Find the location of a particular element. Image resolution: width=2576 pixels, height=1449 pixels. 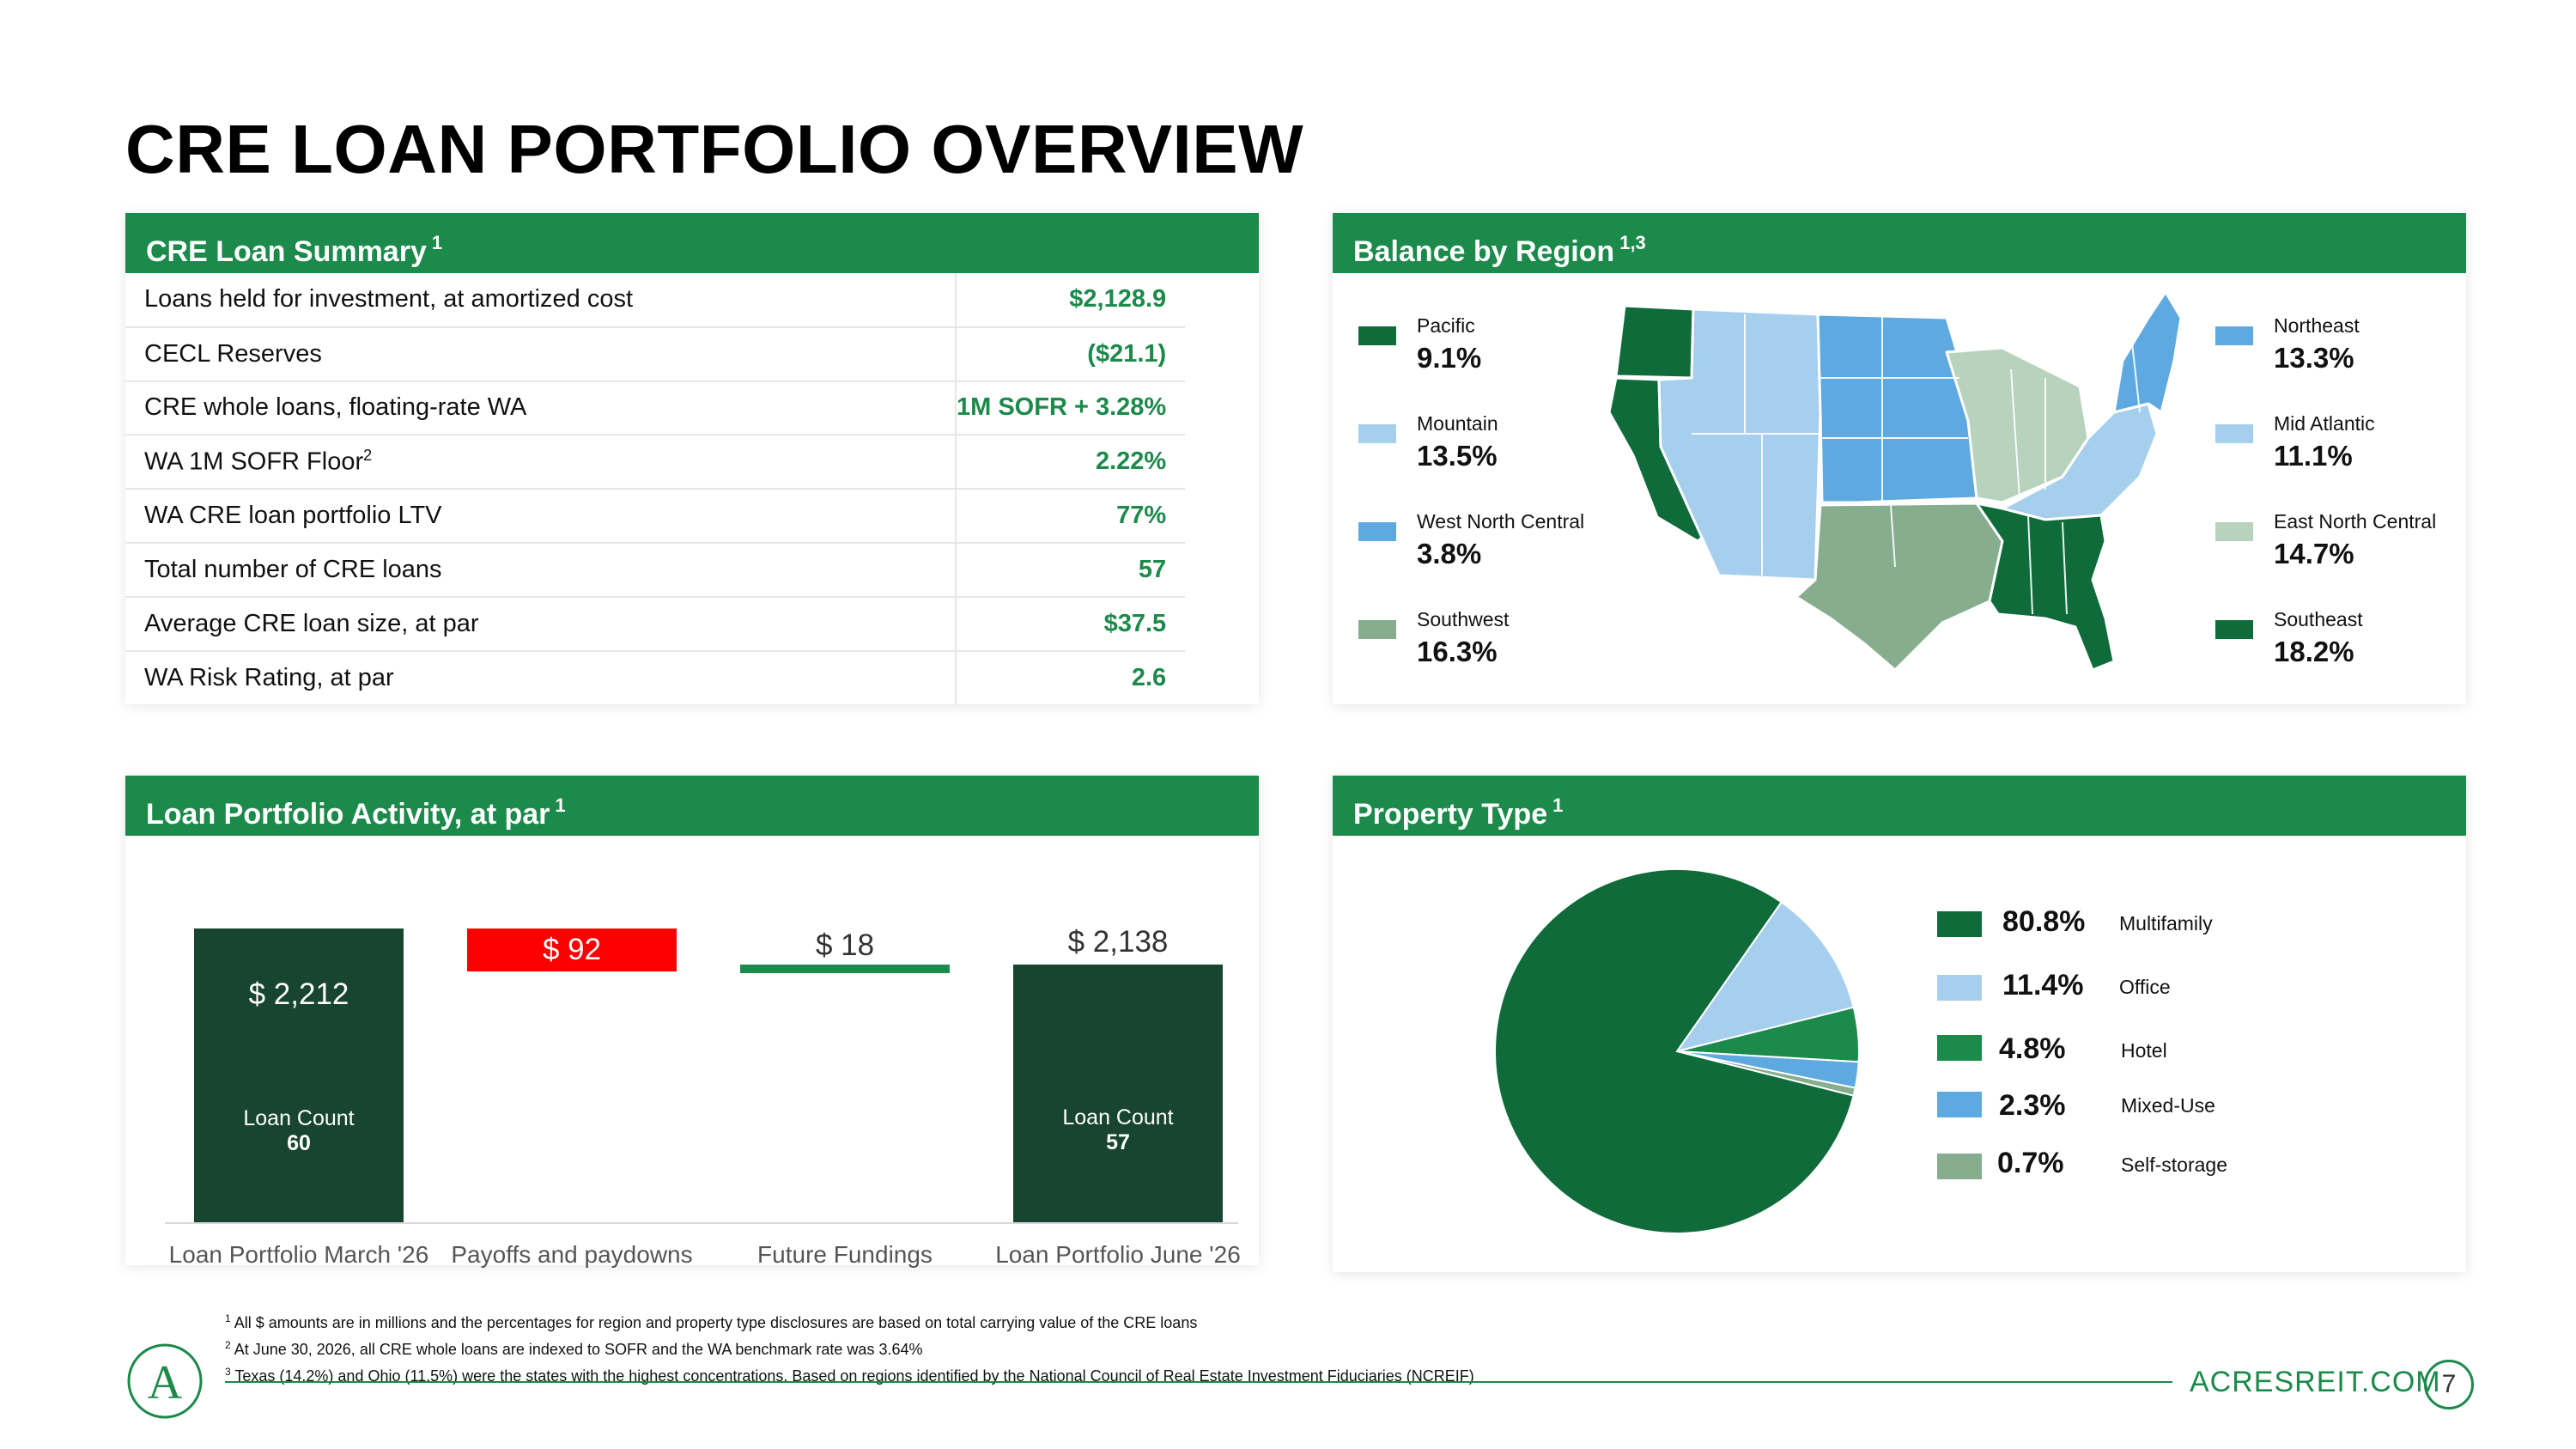

table-row: WA Risk Rating, at par 2.6 is located at coordinates (655, 677).